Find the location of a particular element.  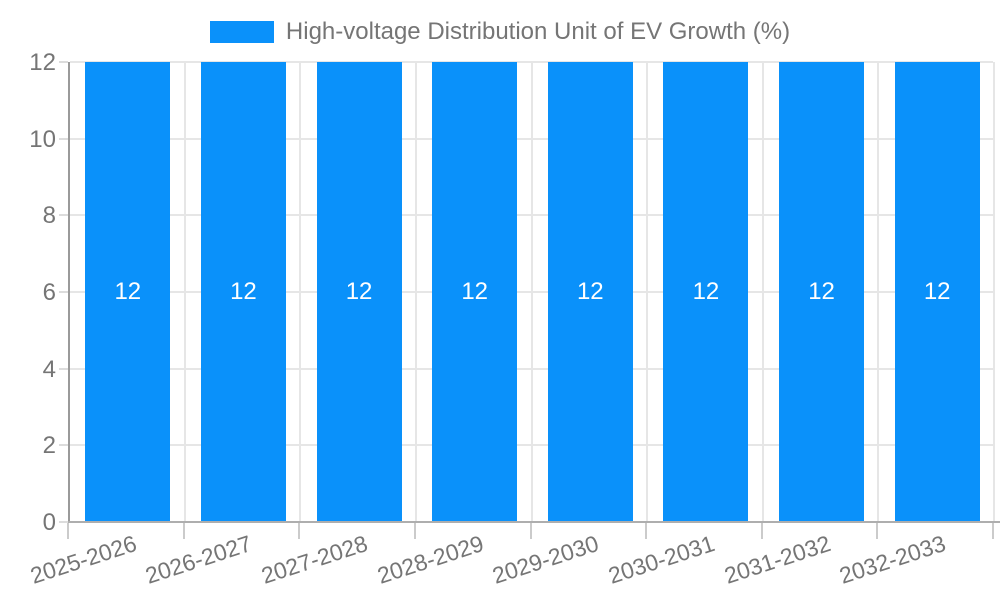

x-axis-category-label: 2028-2029 is located at coordinates (430, 559).